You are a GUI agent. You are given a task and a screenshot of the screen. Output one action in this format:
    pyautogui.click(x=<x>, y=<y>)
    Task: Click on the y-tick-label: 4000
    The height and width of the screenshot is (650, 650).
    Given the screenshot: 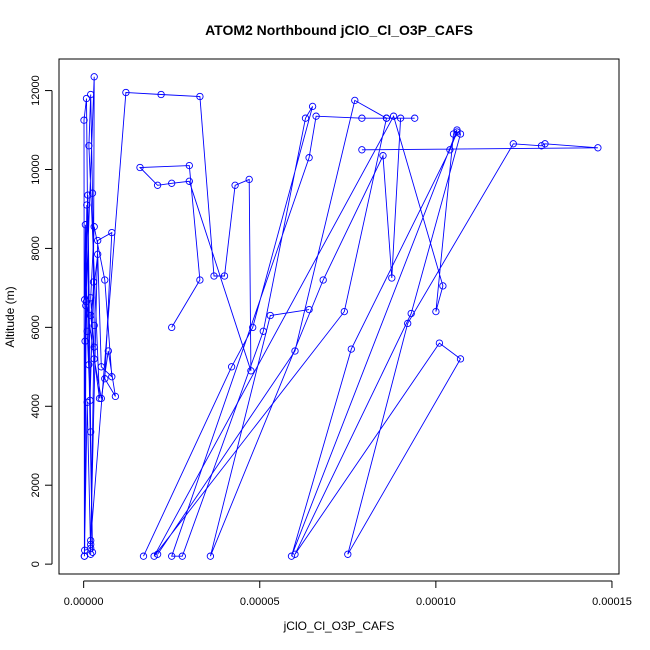 What is the action you would take?
    pyautogui.click(x=36, y=406)
    